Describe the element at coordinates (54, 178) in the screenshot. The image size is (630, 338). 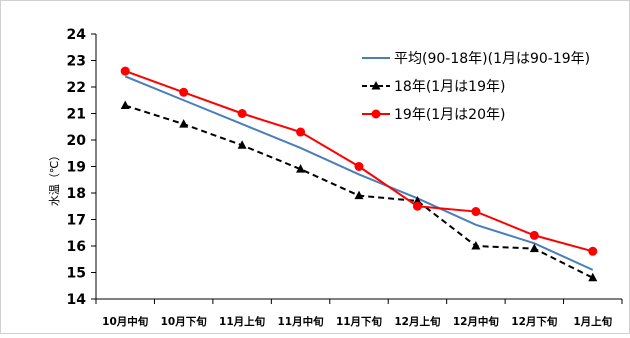
I see `y-axis-label: 水温（℃）` at that location.